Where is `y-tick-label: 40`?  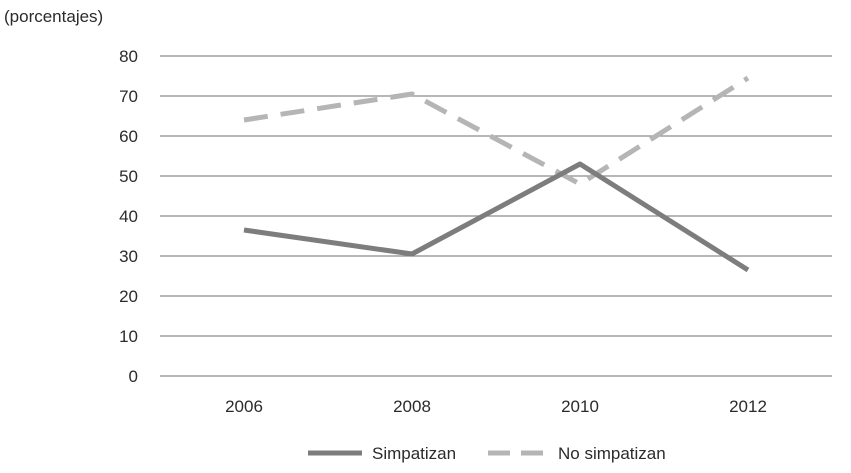 y-tick-label: 40 is located at coordinates (128, 216).